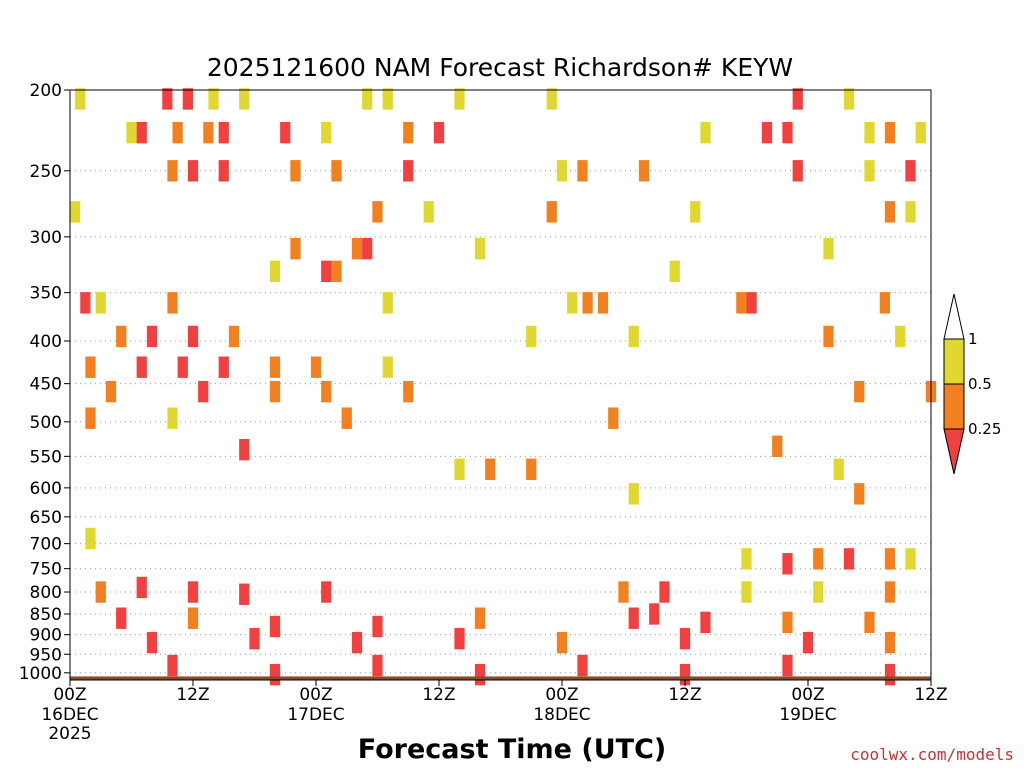  I want to click on credit-text: coolwx.com/models, so click(932, 754).